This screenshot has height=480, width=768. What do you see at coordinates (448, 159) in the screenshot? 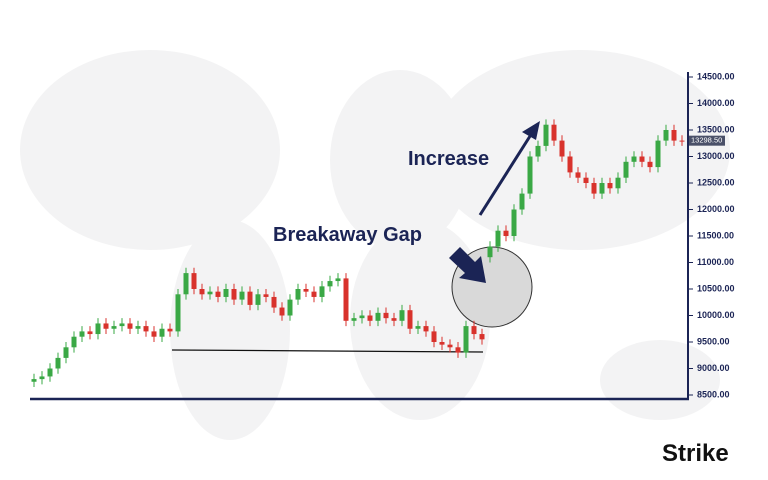
I see `annotation: Increase` at bounding box center [448, 159].